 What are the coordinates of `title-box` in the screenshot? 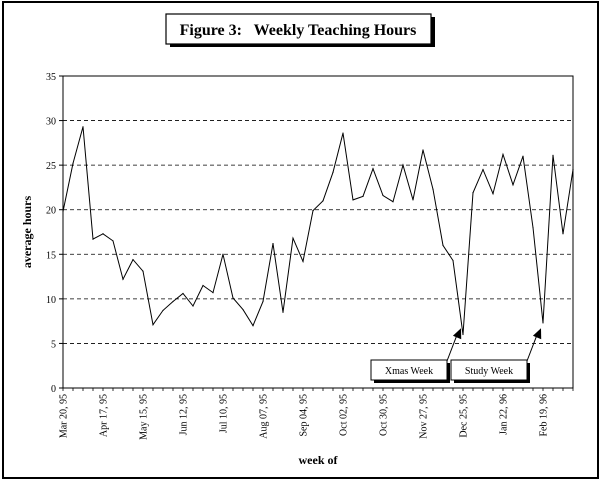 It's located at (298, 29).